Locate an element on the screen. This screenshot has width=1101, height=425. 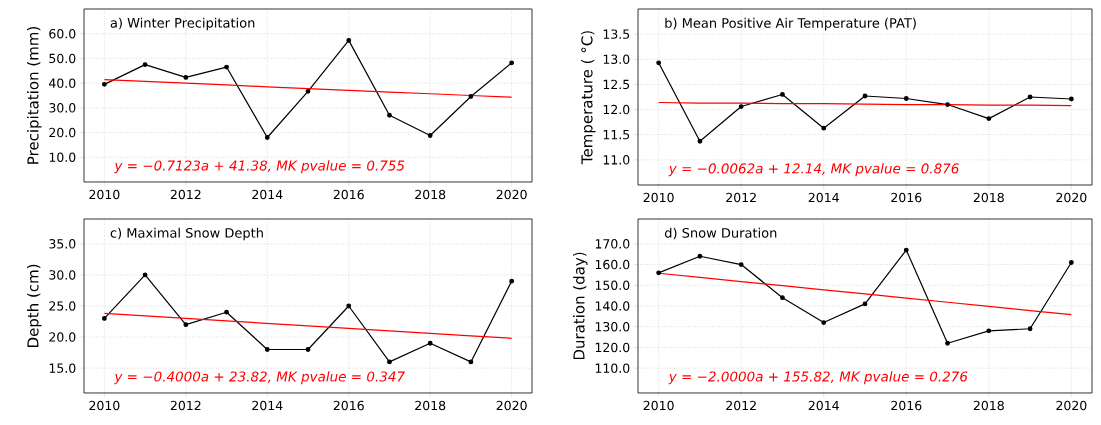
y-tick-label: 40.0 is located at coordinates (62, 83).